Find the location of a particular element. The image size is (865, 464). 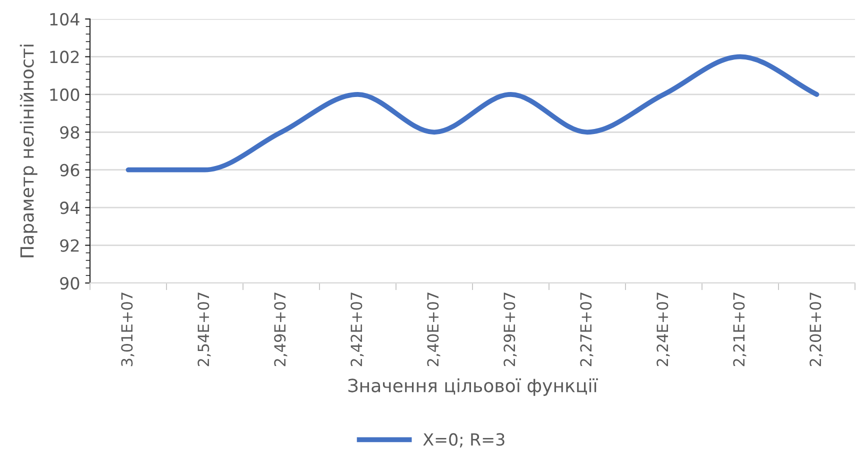

y-tick-label: 100 is located at coordinates (65, 94).